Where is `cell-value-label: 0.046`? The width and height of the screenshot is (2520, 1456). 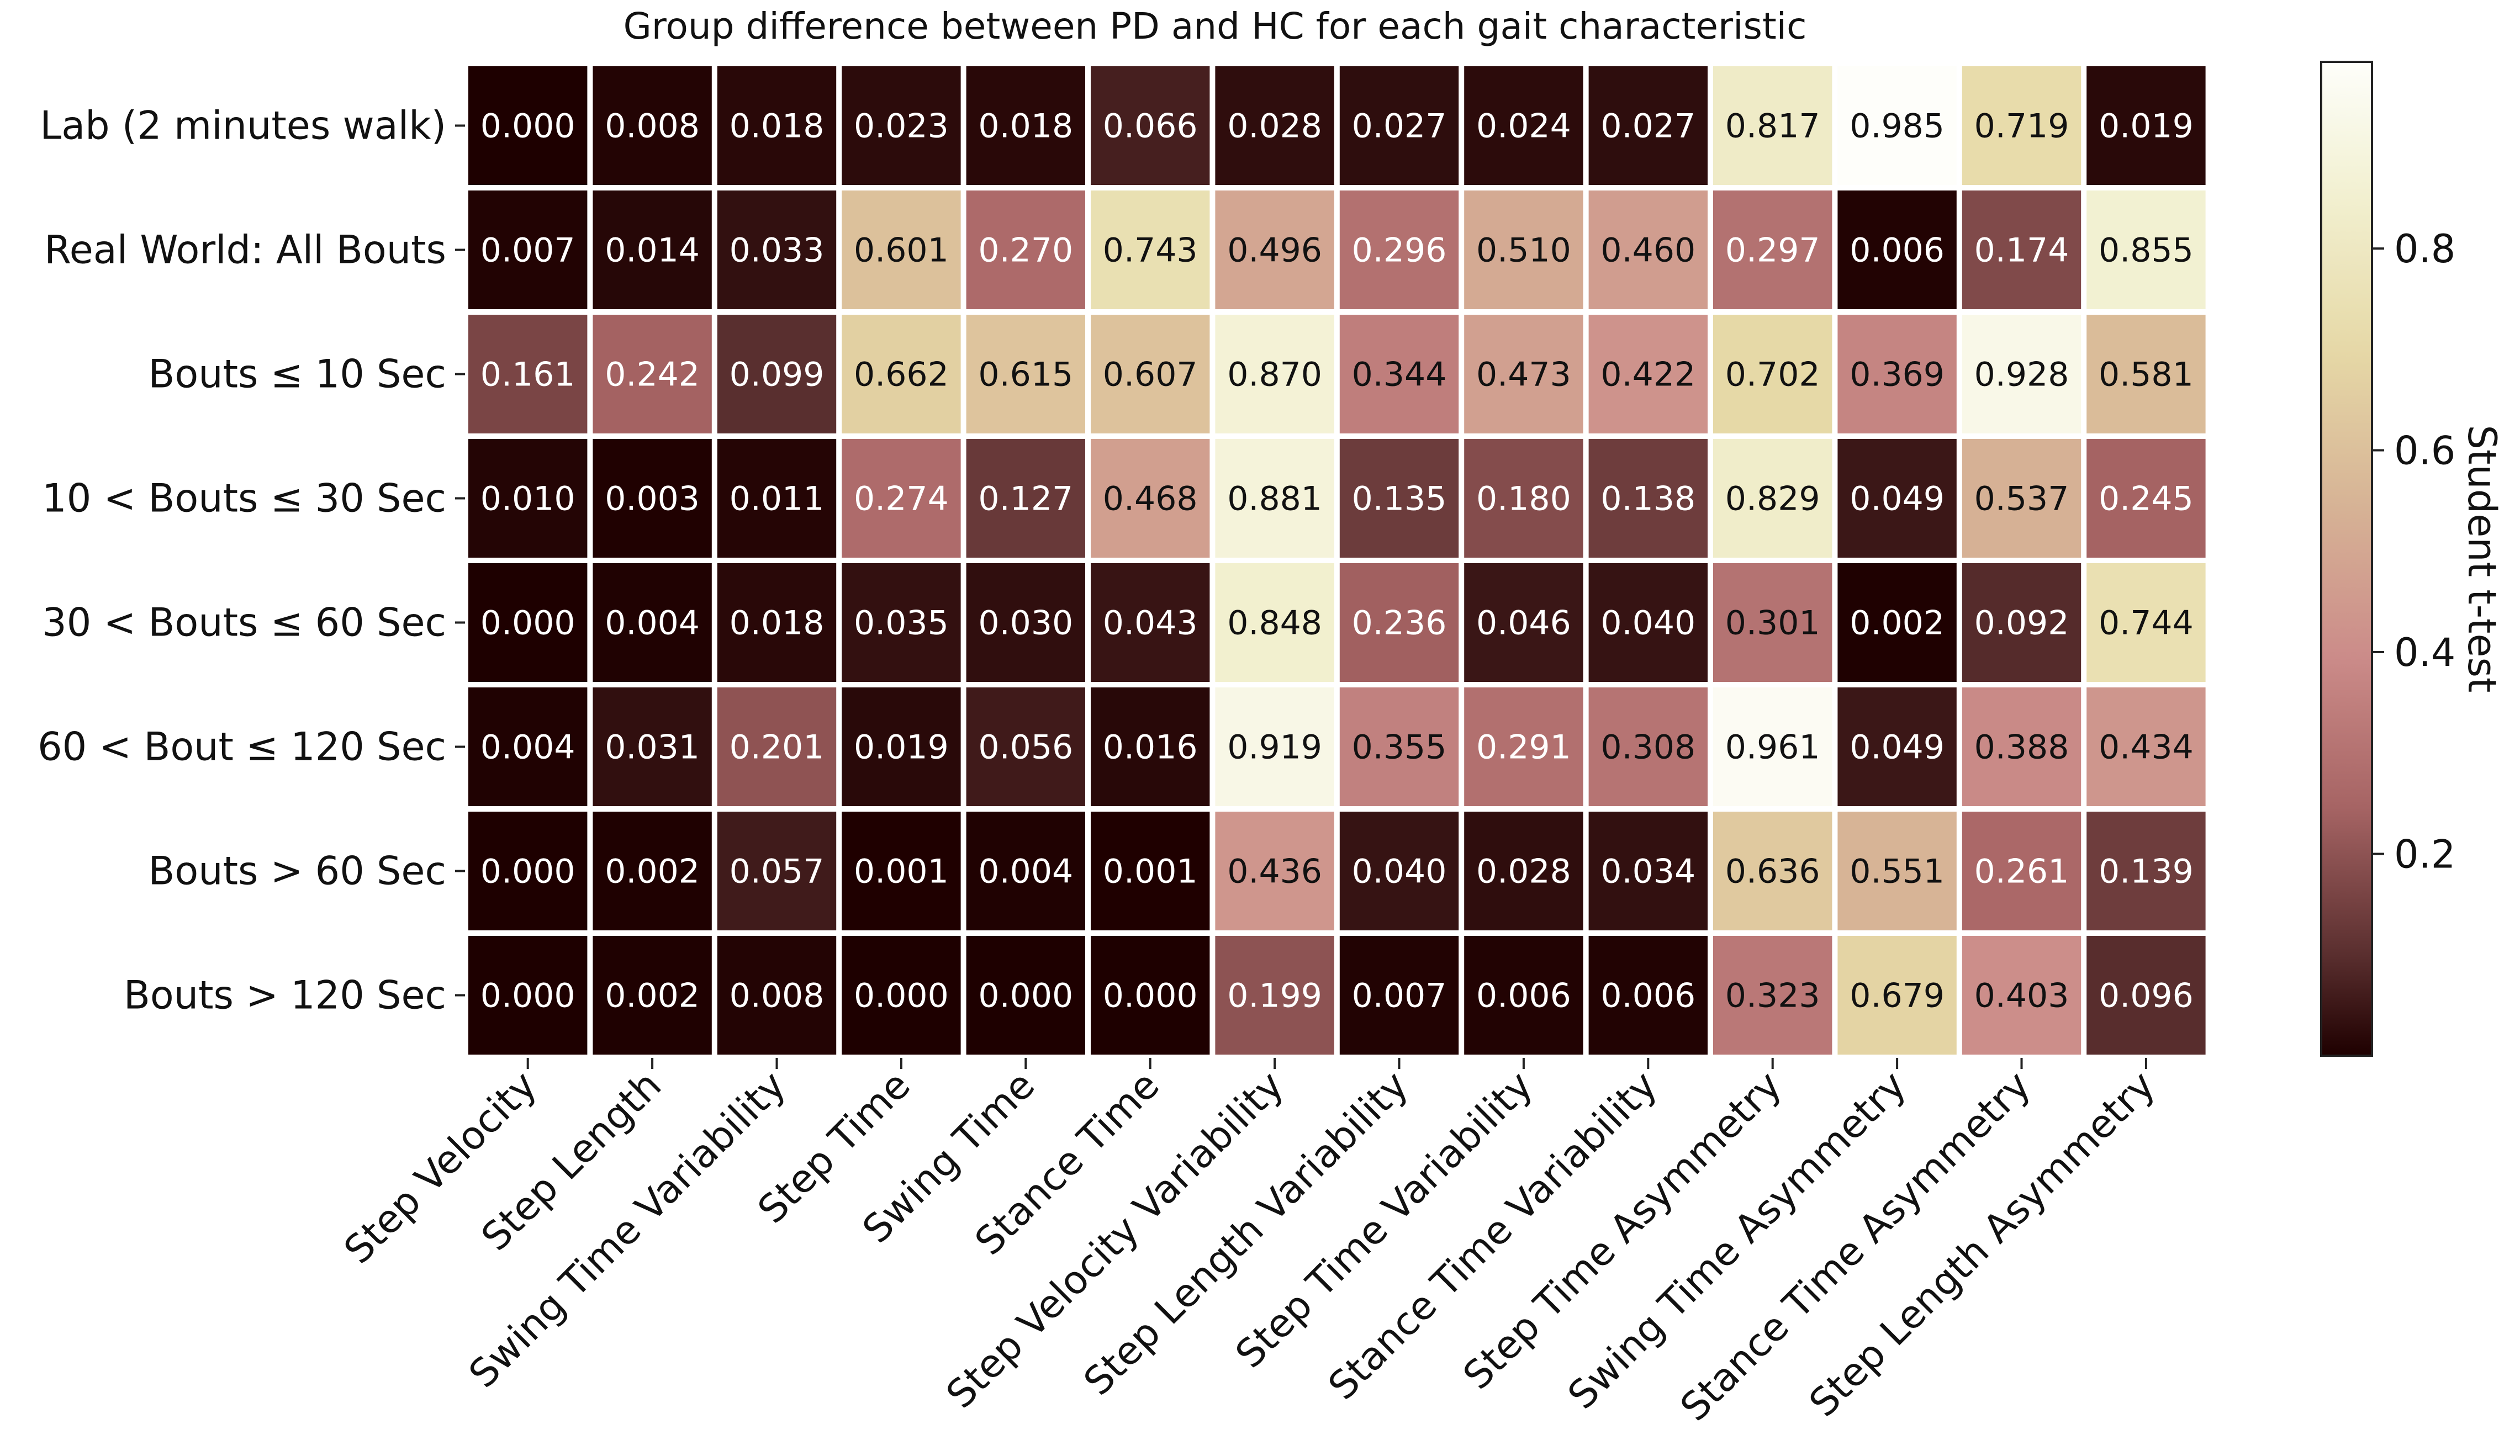 cell-value-label: 0.046 is located at coordinates (1524, 623).